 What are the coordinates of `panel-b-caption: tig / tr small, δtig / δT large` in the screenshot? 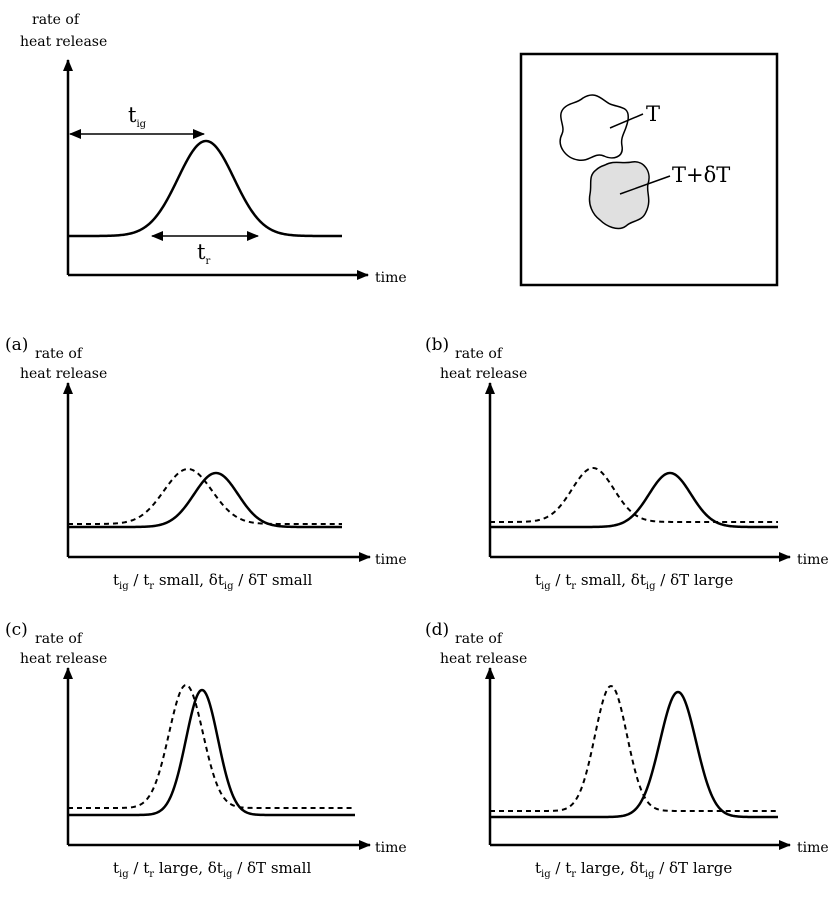 It's located at (634, 581).